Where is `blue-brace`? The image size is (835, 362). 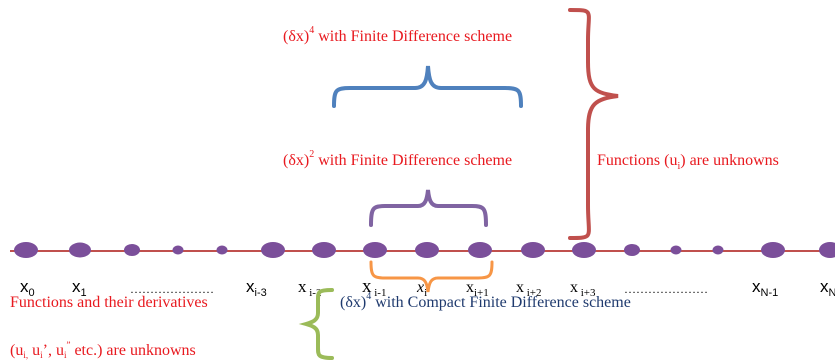
blue-brace is located at coordinates (427, 86).